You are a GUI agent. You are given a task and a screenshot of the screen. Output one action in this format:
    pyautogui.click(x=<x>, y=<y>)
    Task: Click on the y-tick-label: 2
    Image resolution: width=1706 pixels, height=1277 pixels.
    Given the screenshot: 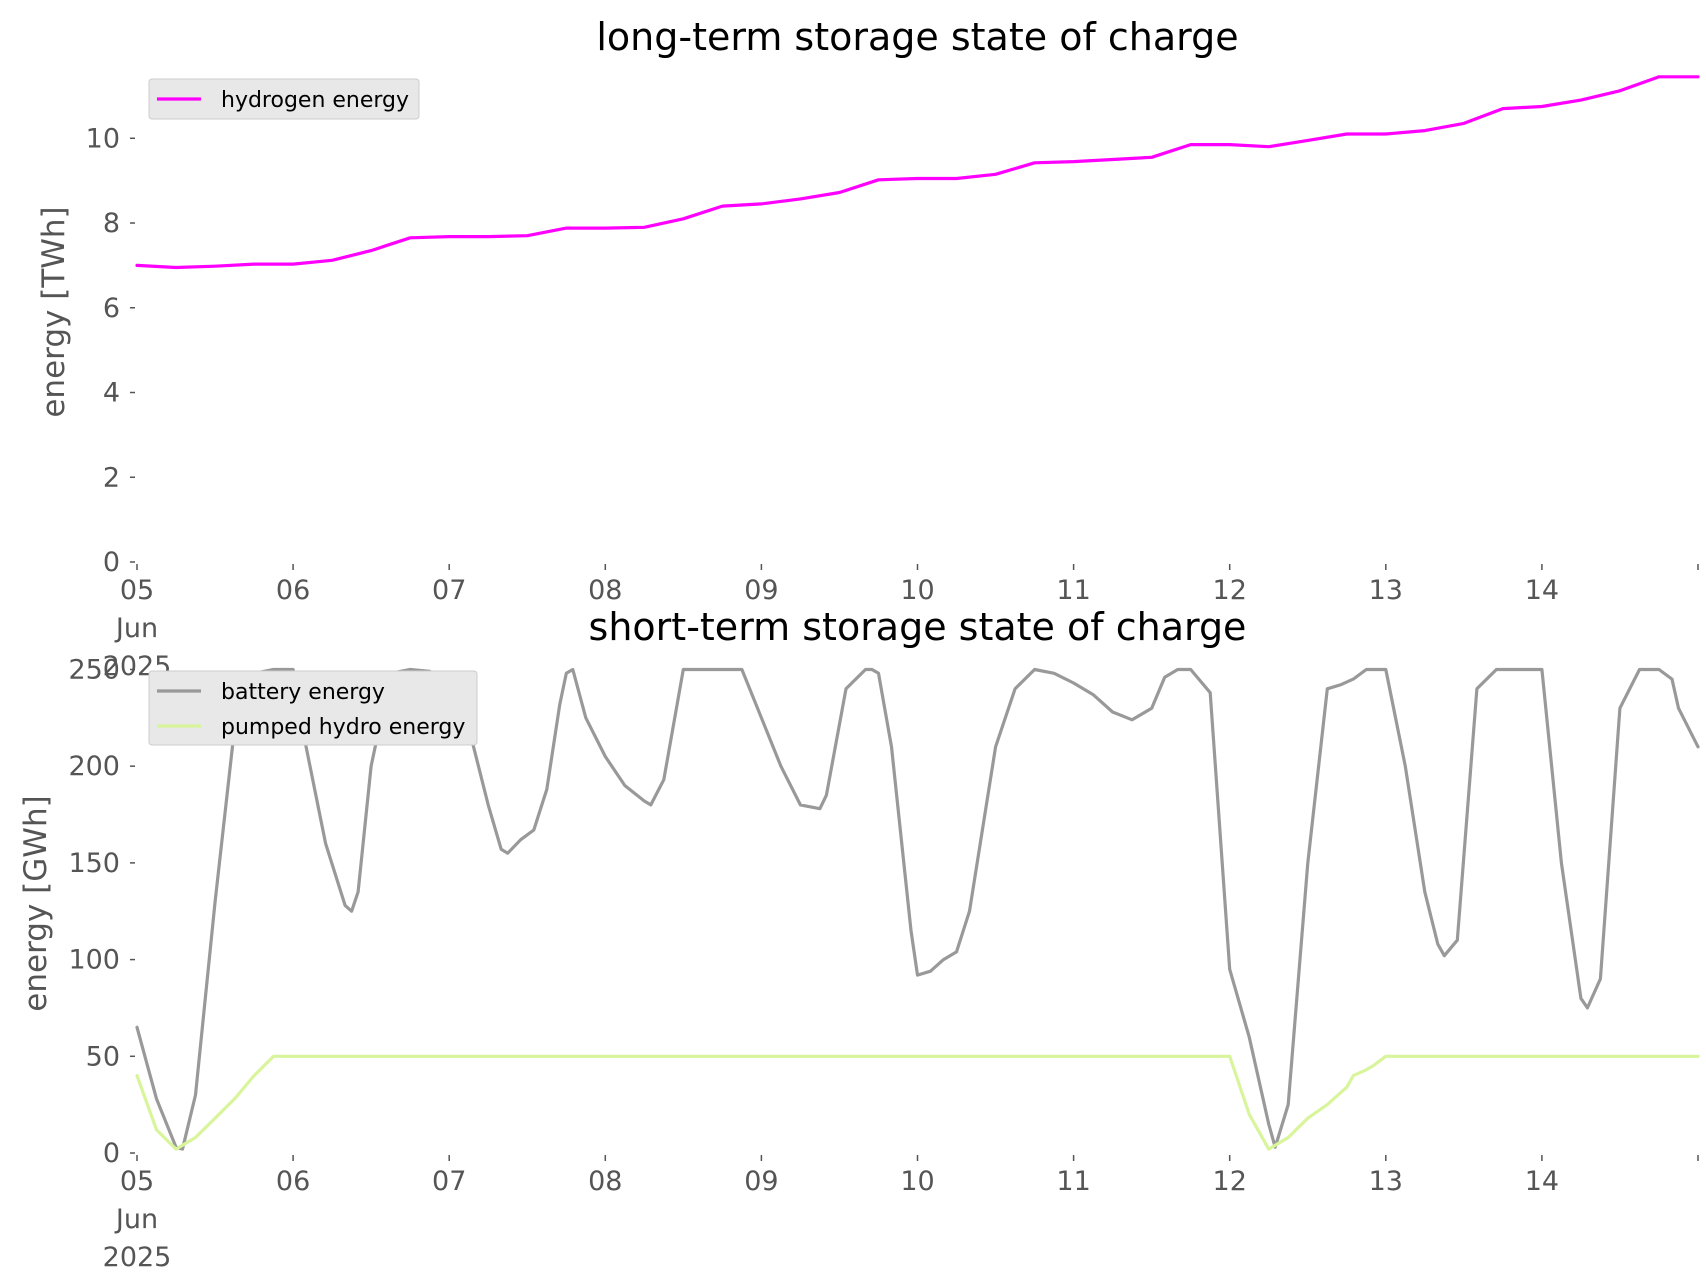 What is the action you would take?
    pyautogui.click(x=111, y=477)
    